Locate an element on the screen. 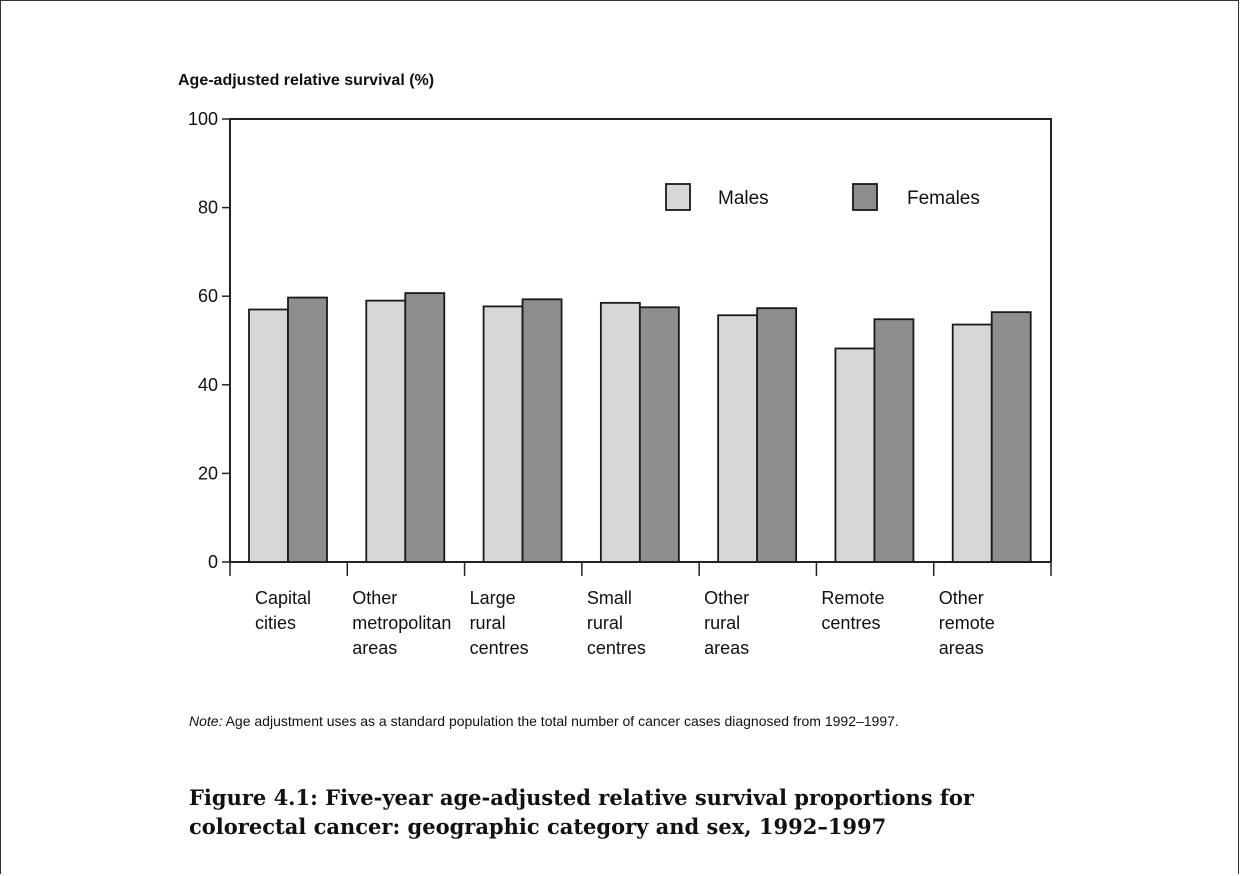 This screenshot has width=1241, height=876. y-tick-label: 0 is located at coordinates (213, 562).